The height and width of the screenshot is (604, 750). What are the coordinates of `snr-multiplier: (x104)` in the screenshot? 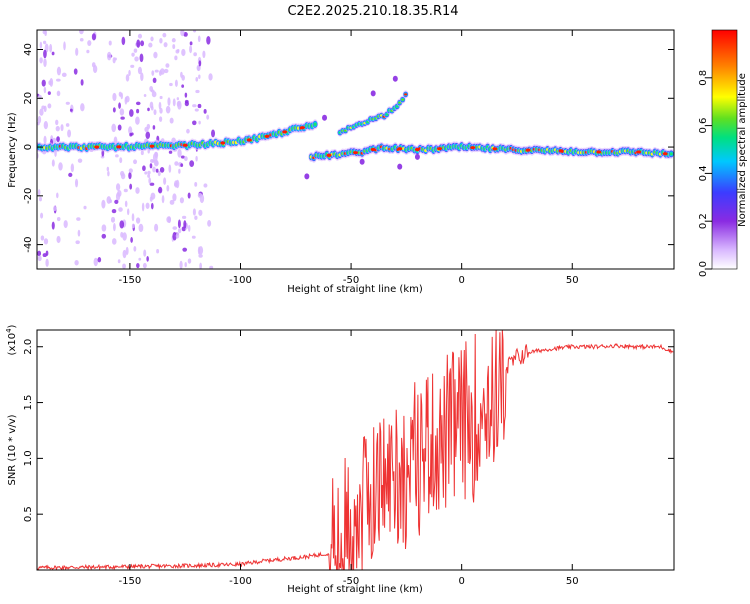 It's located at (11, 339).